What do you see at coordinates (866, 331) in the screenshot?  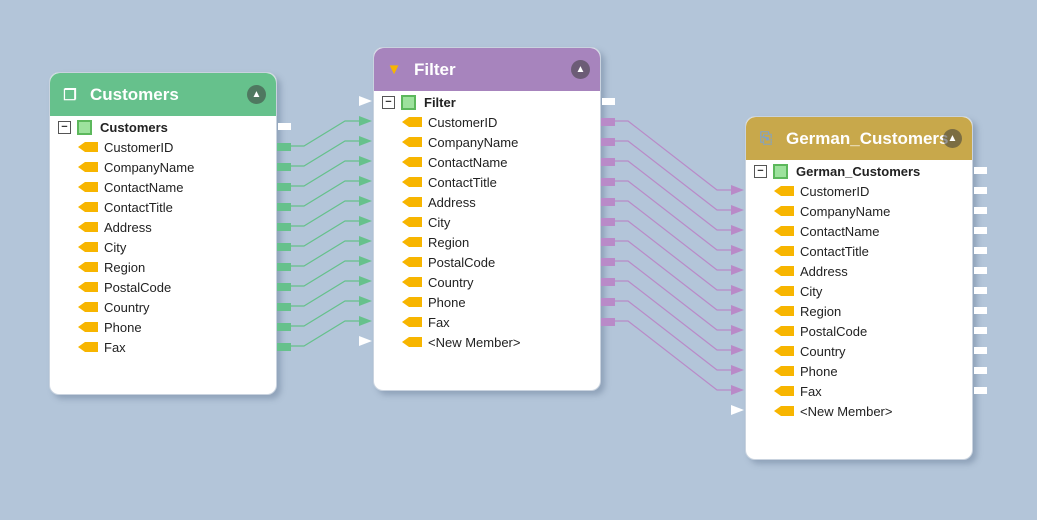 I see `member-item: PostalCode` at bounding box center [866, 331].